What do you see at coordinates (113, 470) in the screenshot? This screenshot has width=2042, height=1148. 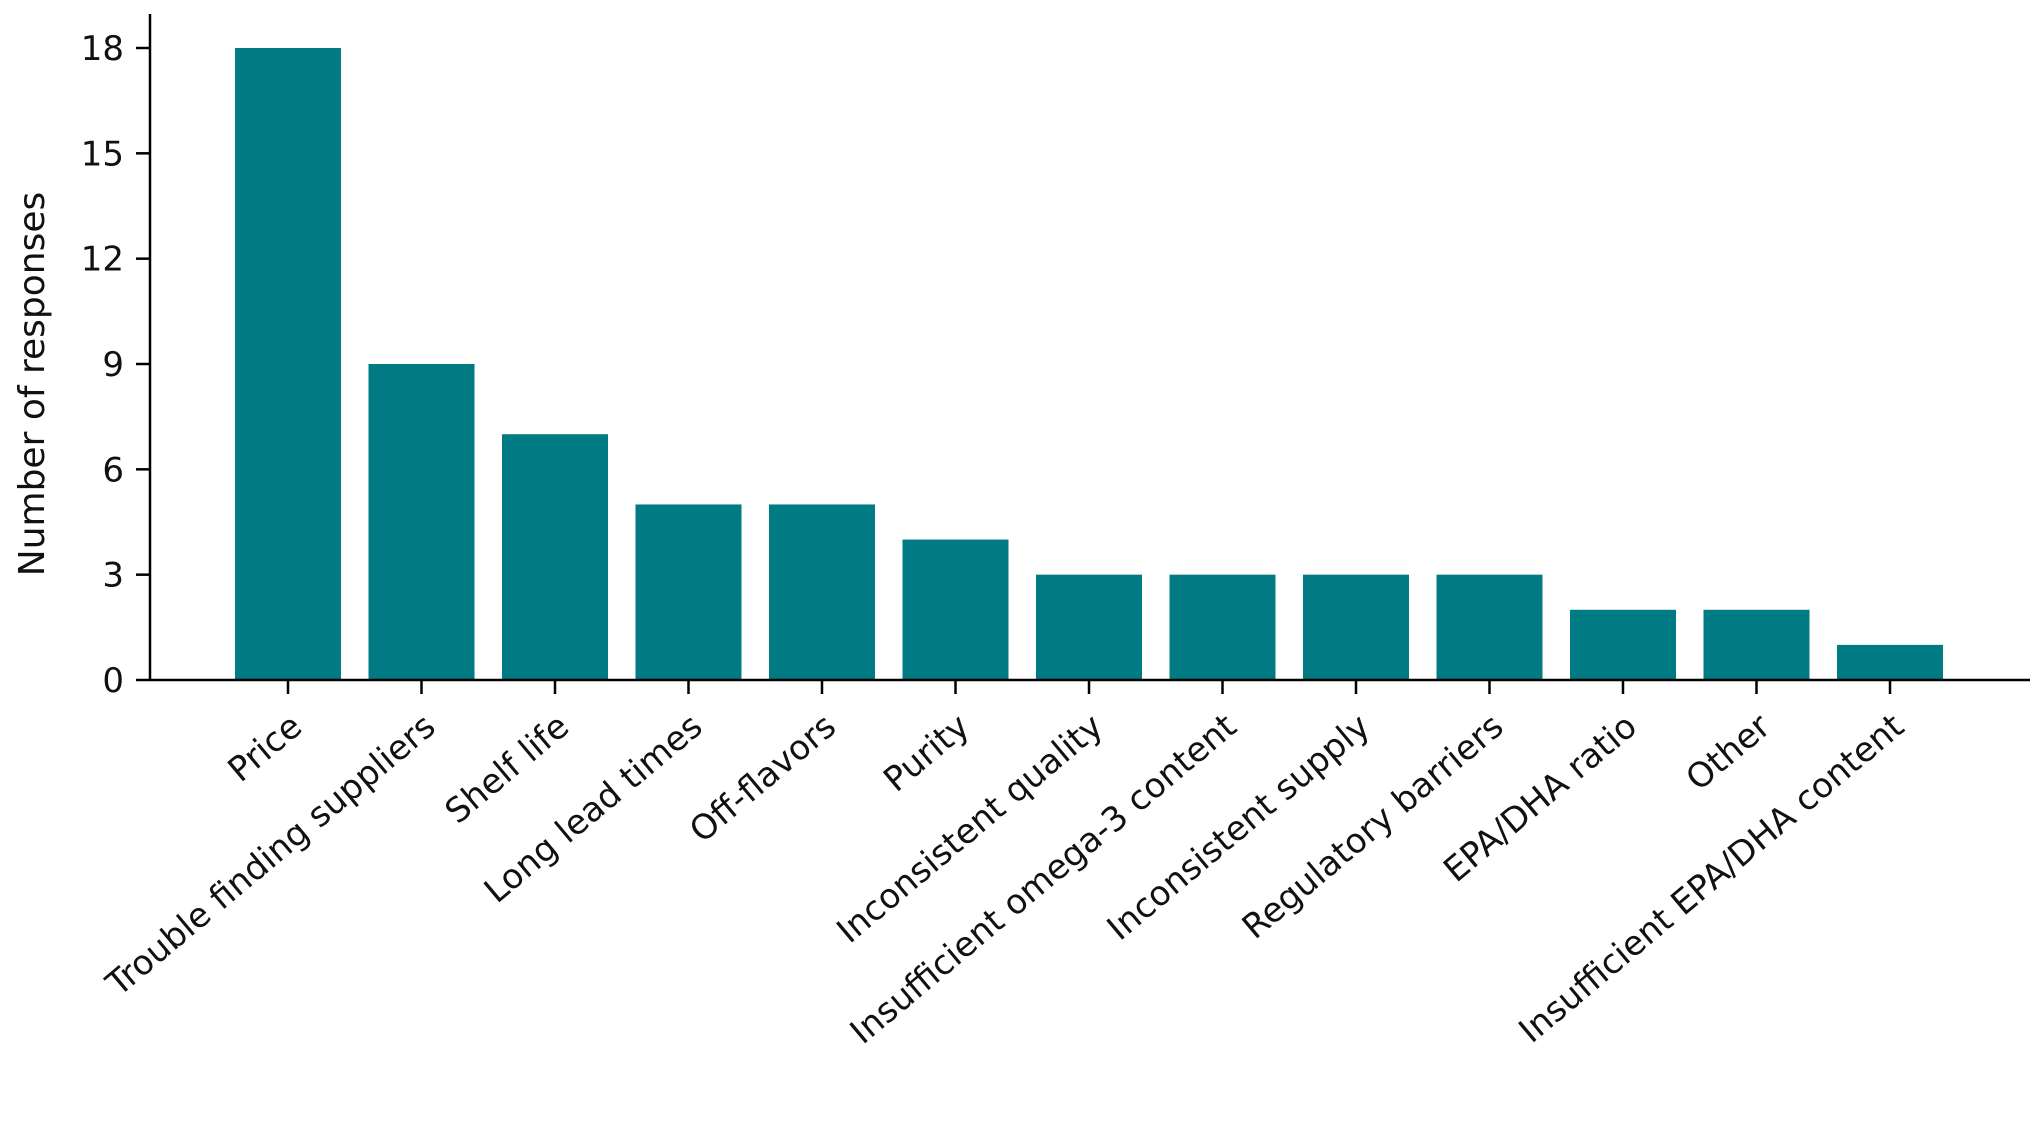 I see `y-tick-label: 6` at bounding box center [113, 470].